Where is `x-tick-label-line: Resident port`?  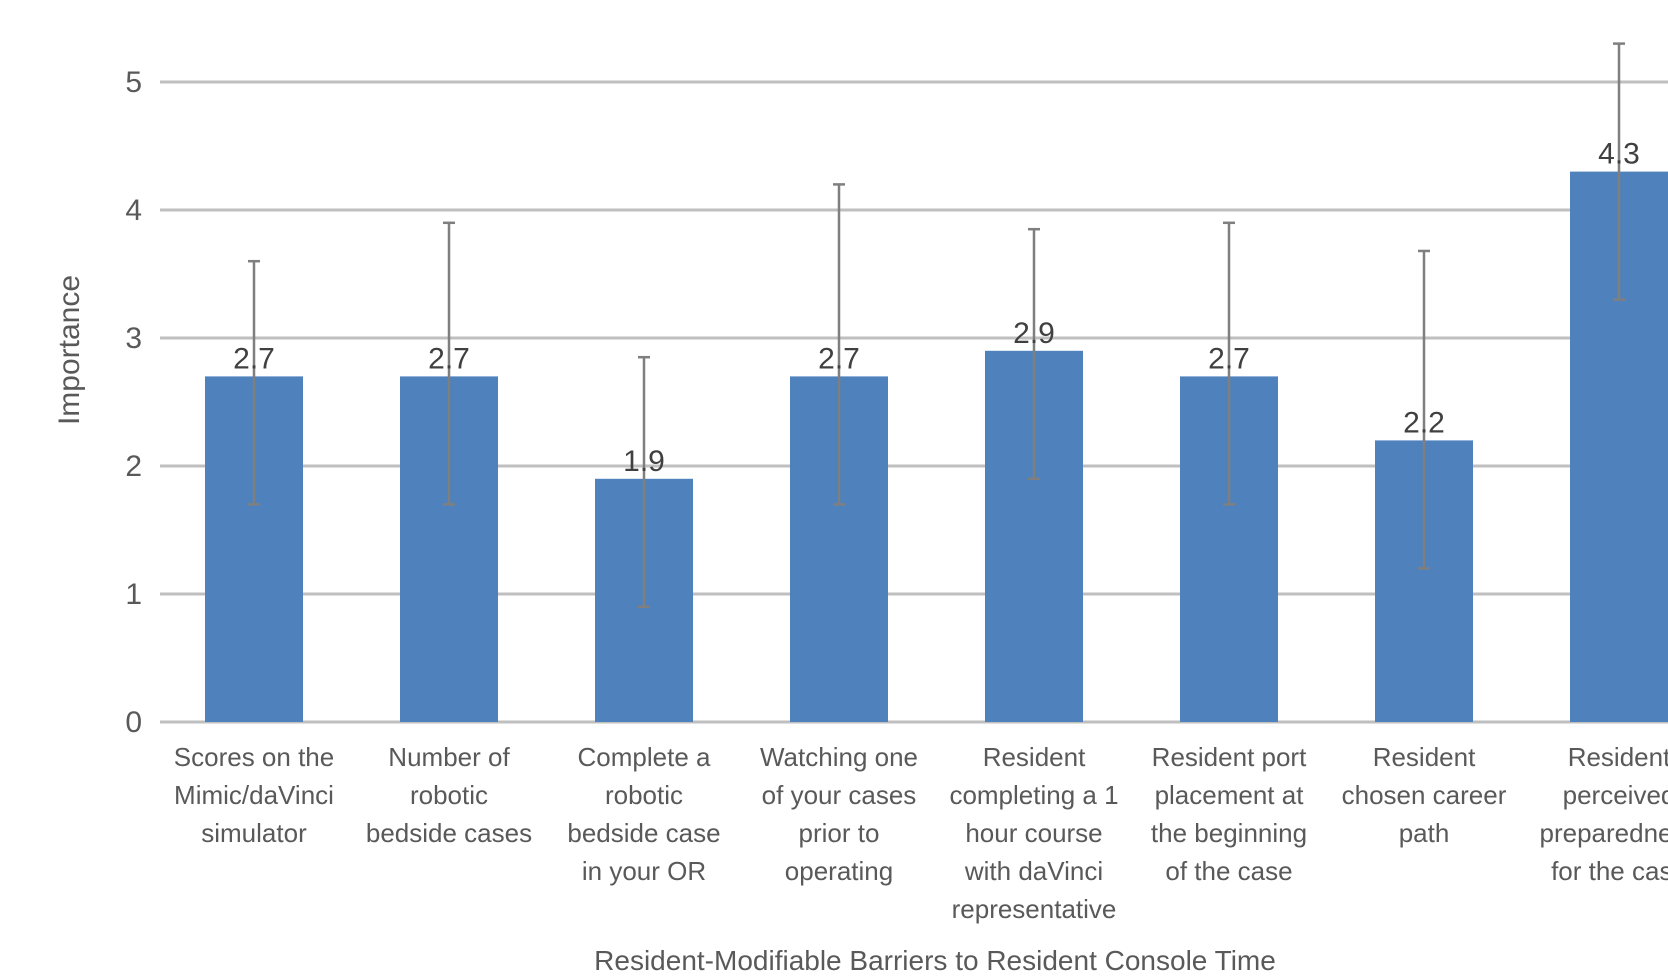
x-tick-label-line: Resident port is located at coordinates (1229, 757).